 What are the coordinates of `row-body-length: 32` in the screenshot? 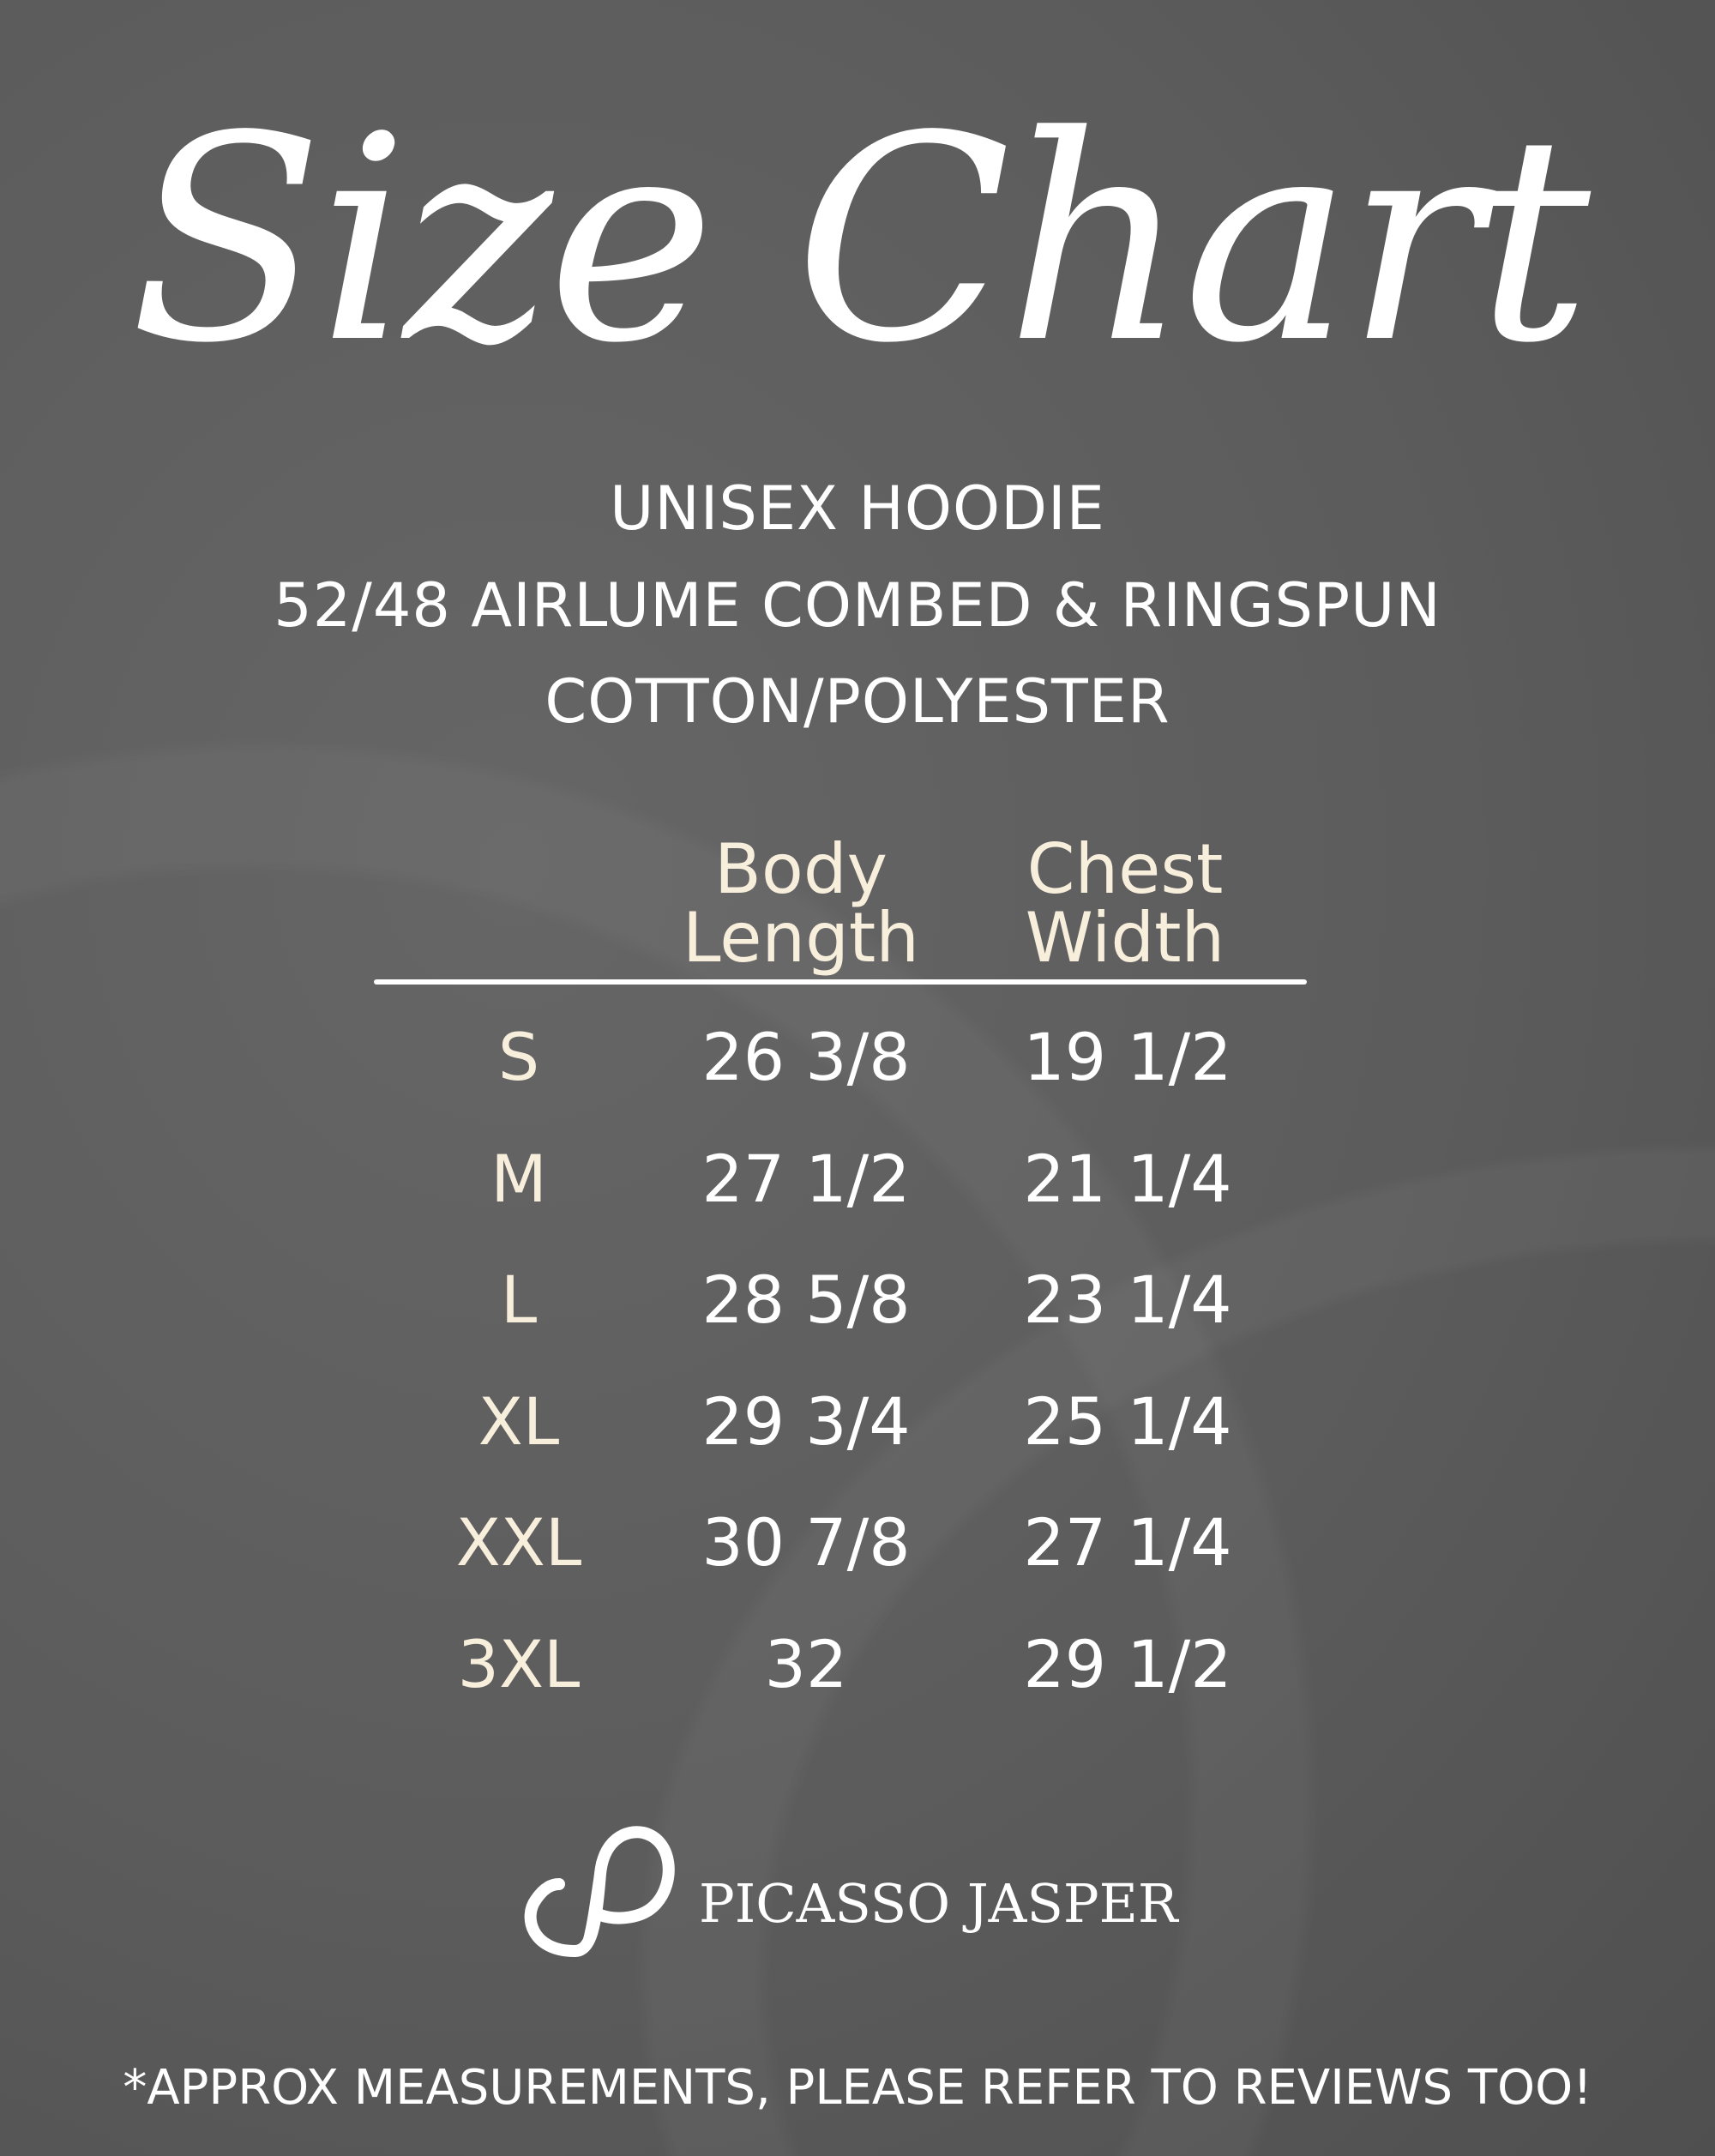 It's located at (806, 1663).